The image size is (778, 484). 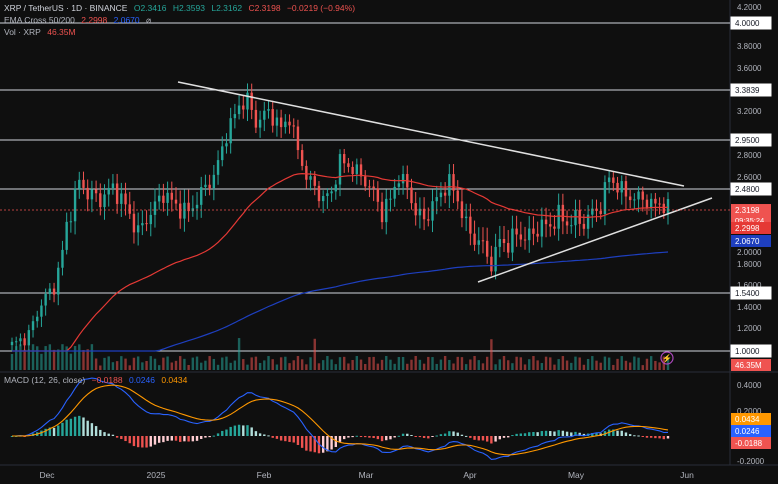 What do you see at coordinates (687, 475) in the screenshot?
I see `time-axis-label: Jun` at bounding box center [687, 475].